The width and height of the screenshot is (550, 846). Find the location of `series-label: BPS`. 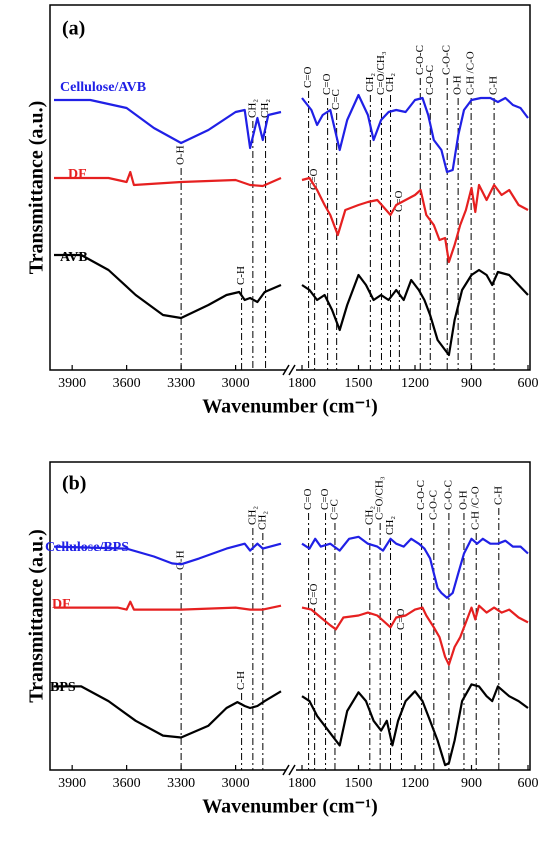

series-label: BPS is located at coordinates (63, 687).